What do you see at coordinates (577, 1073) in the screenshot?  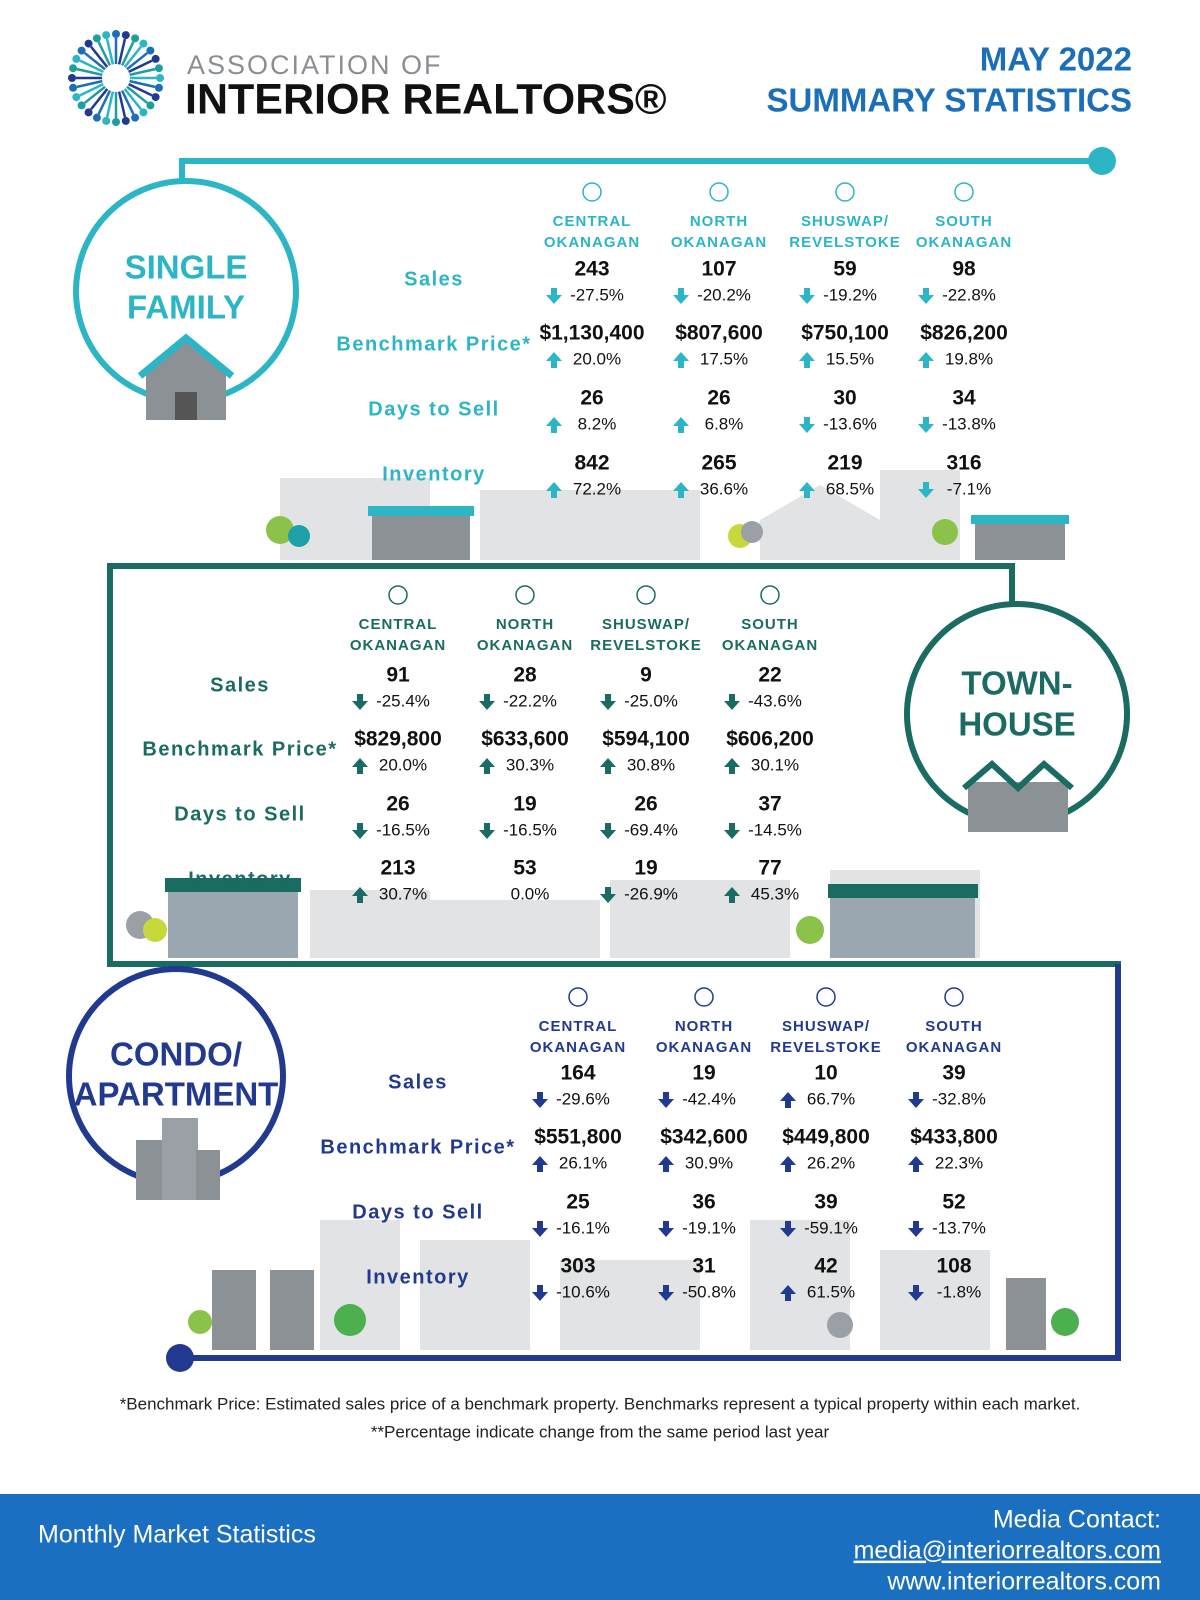 I see `metric-value: 164` at bounding box center [577, 1073].